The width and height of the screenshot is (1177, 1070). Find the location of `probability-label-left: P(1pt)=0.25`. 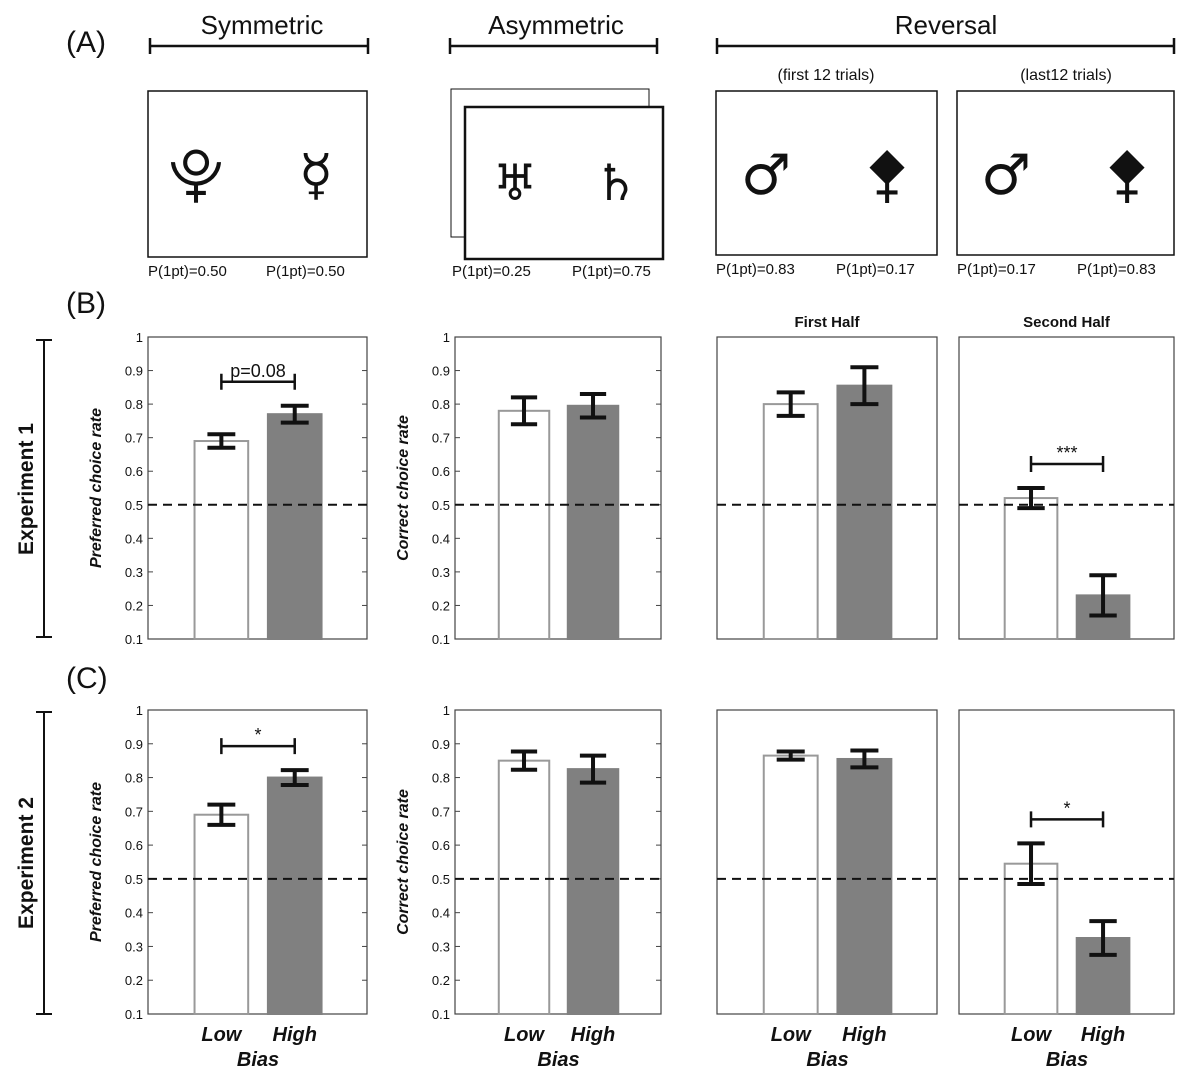

probability-label-left: P(1pt)=0.25 is located at coordinates (491, 271).